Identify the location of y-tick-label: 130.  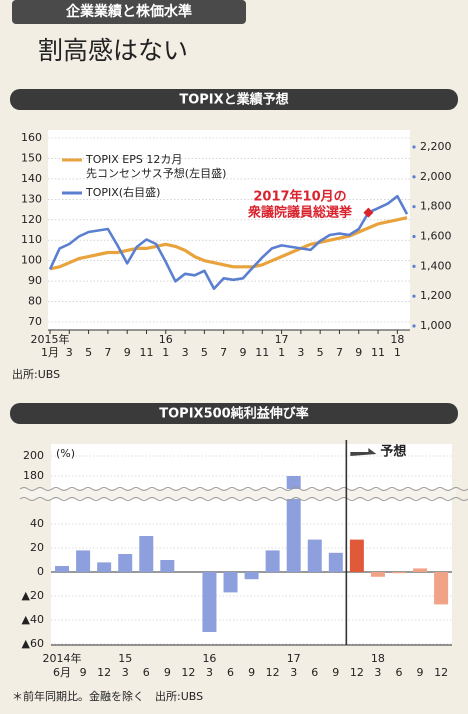
(31, 198).